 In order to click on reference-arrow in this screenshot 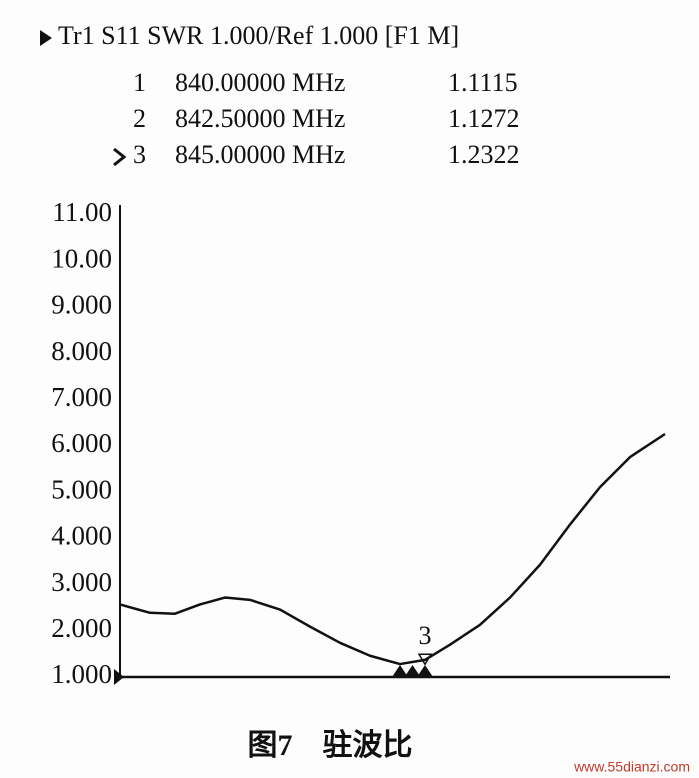, I will do `click(119, 677)`.